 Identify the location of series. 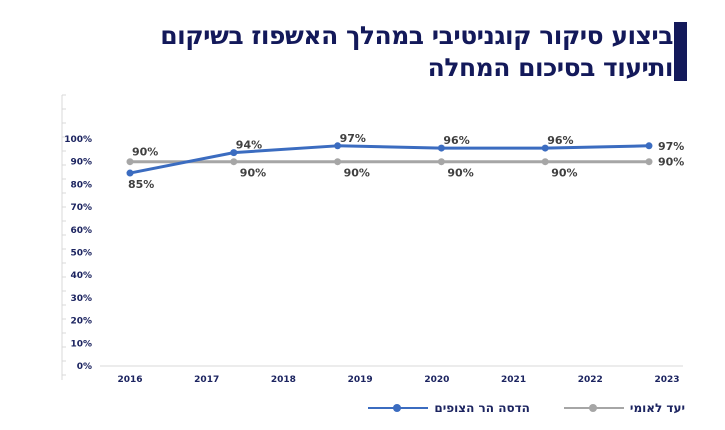
(389, 159).